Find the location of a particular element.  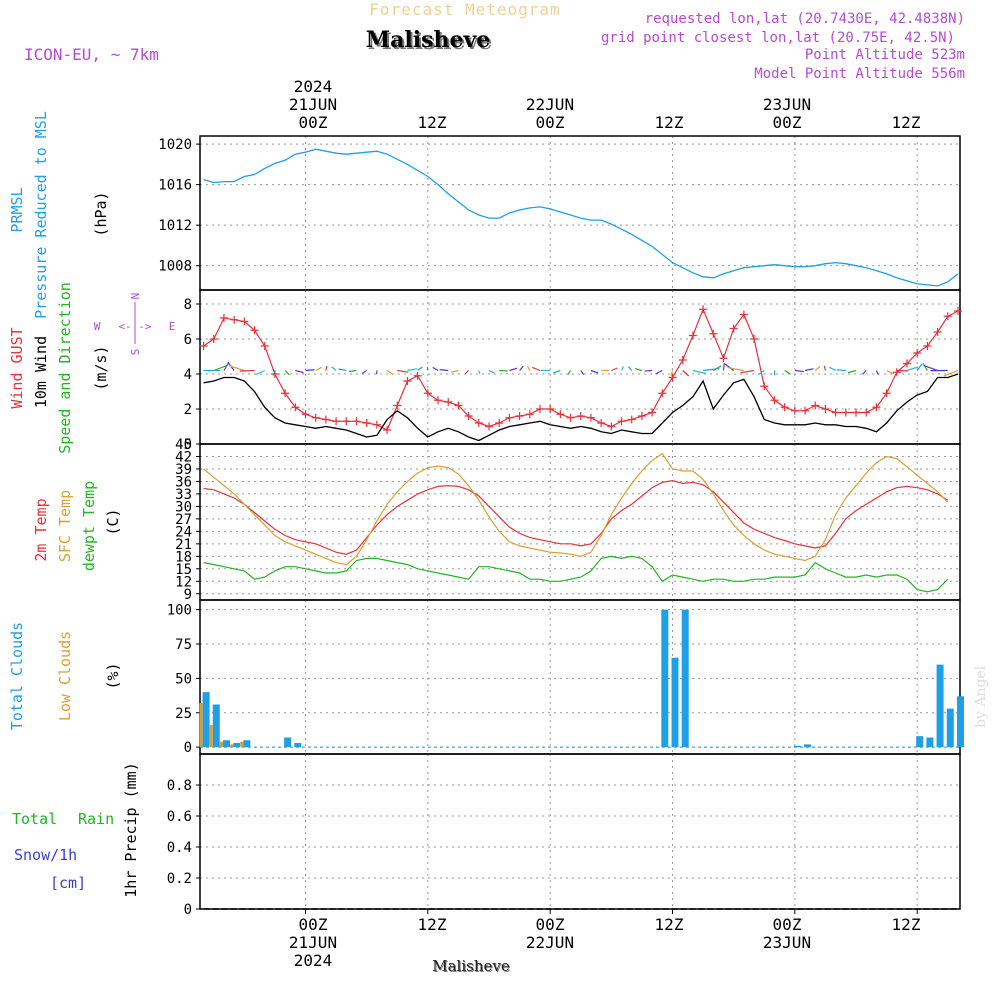

bottom-date-2: 22JUN is located at coordinates (550, 942).